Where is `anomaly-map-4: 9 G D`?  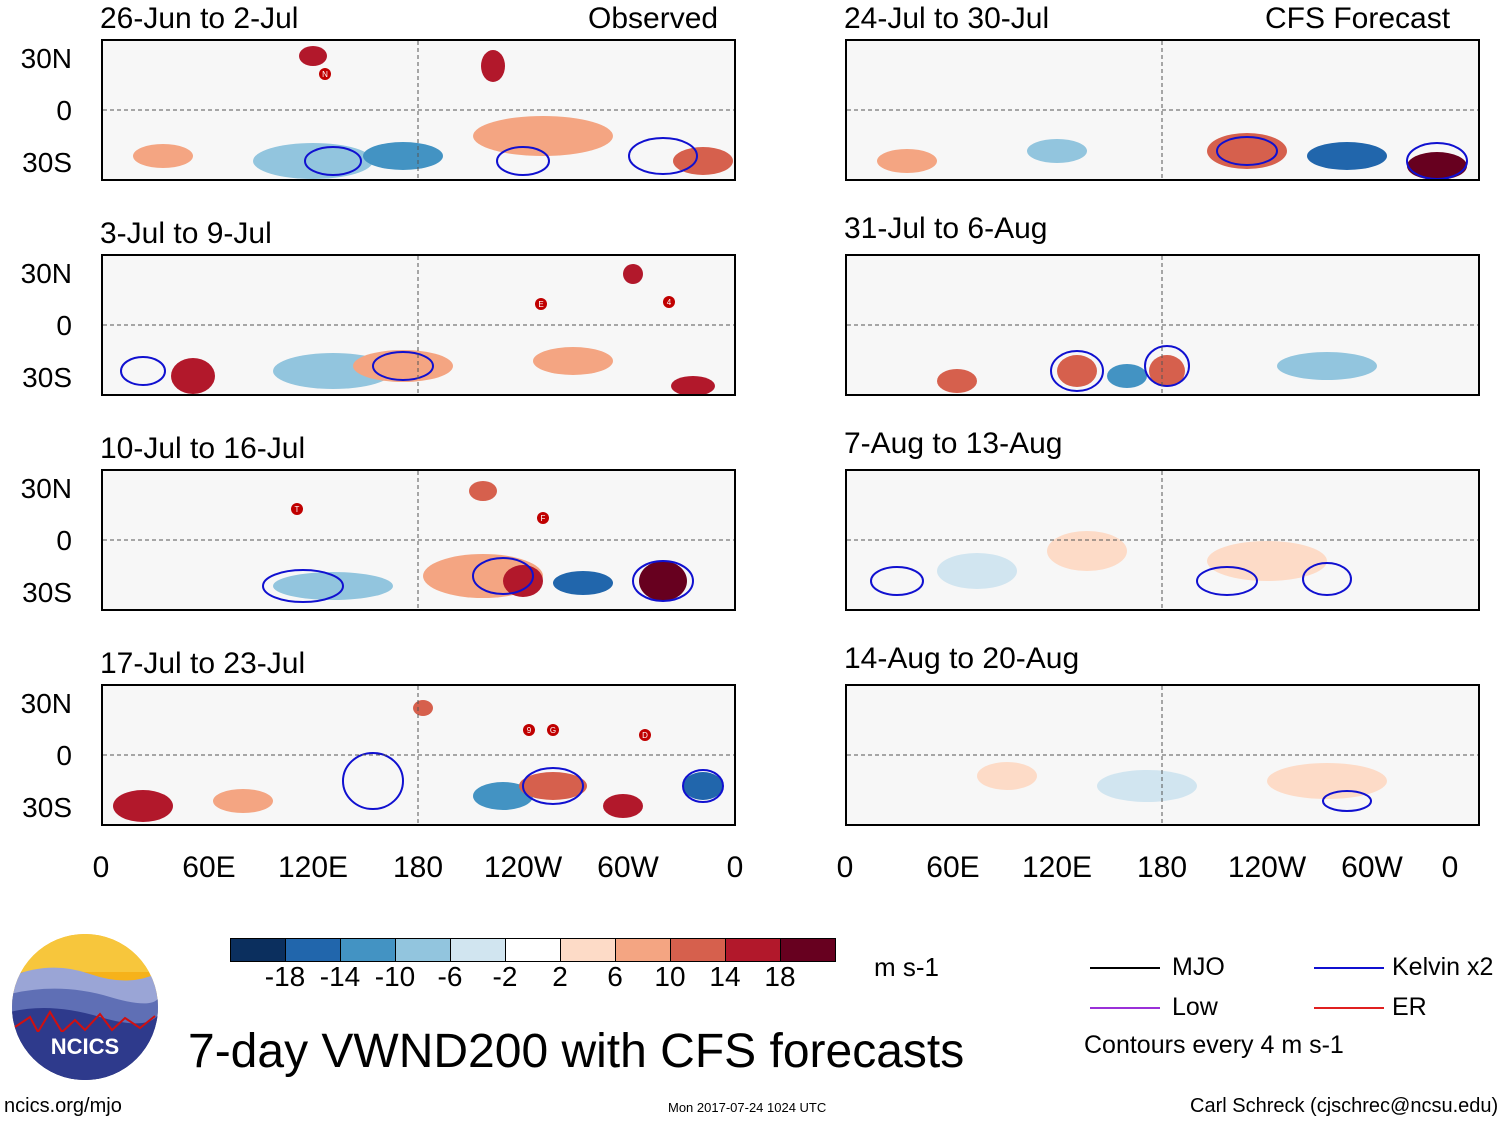 anomaly-map-4: 9 G D is located at coordinates (418, 755).